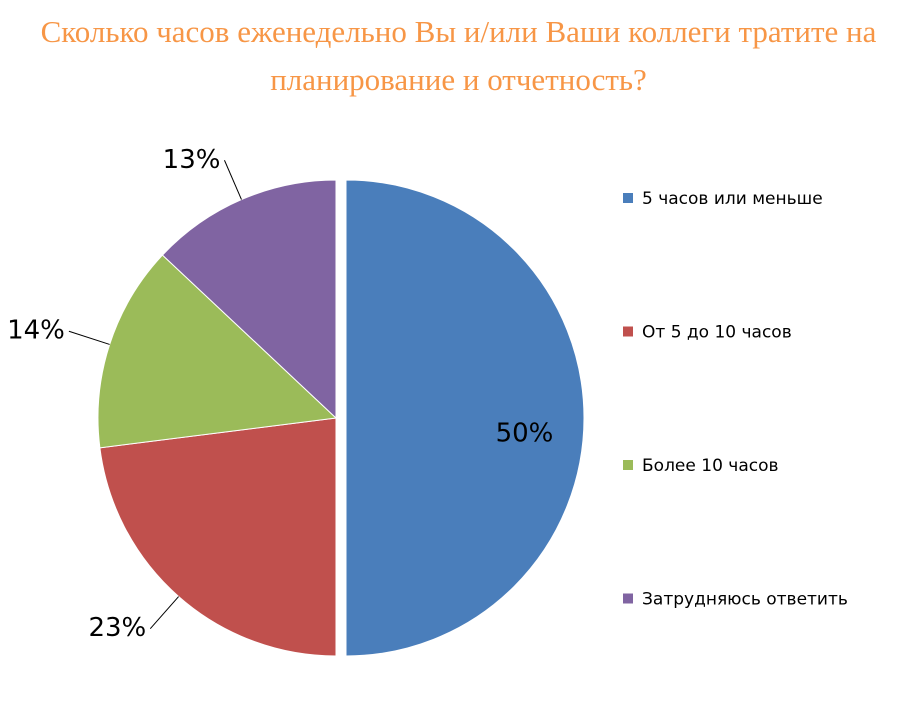 The image size is (917, 709). I want to click on legend-label: Более 10 часов, so click(710, 466).